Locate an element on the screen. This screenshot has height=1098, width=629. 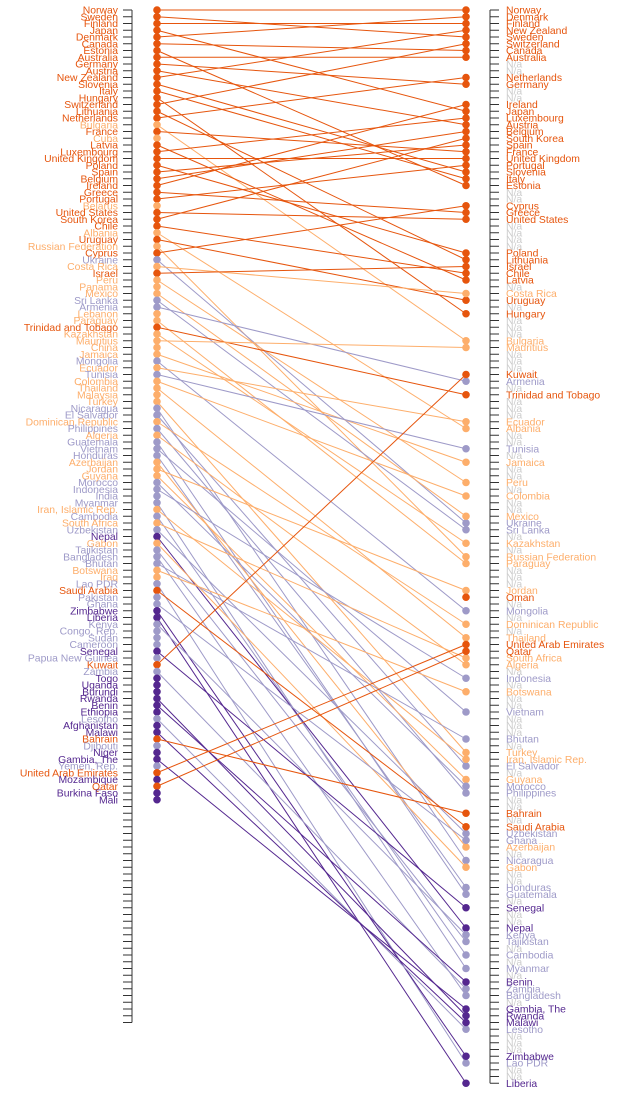
right-label-peru: Peru is located at coordinates (517, 483).